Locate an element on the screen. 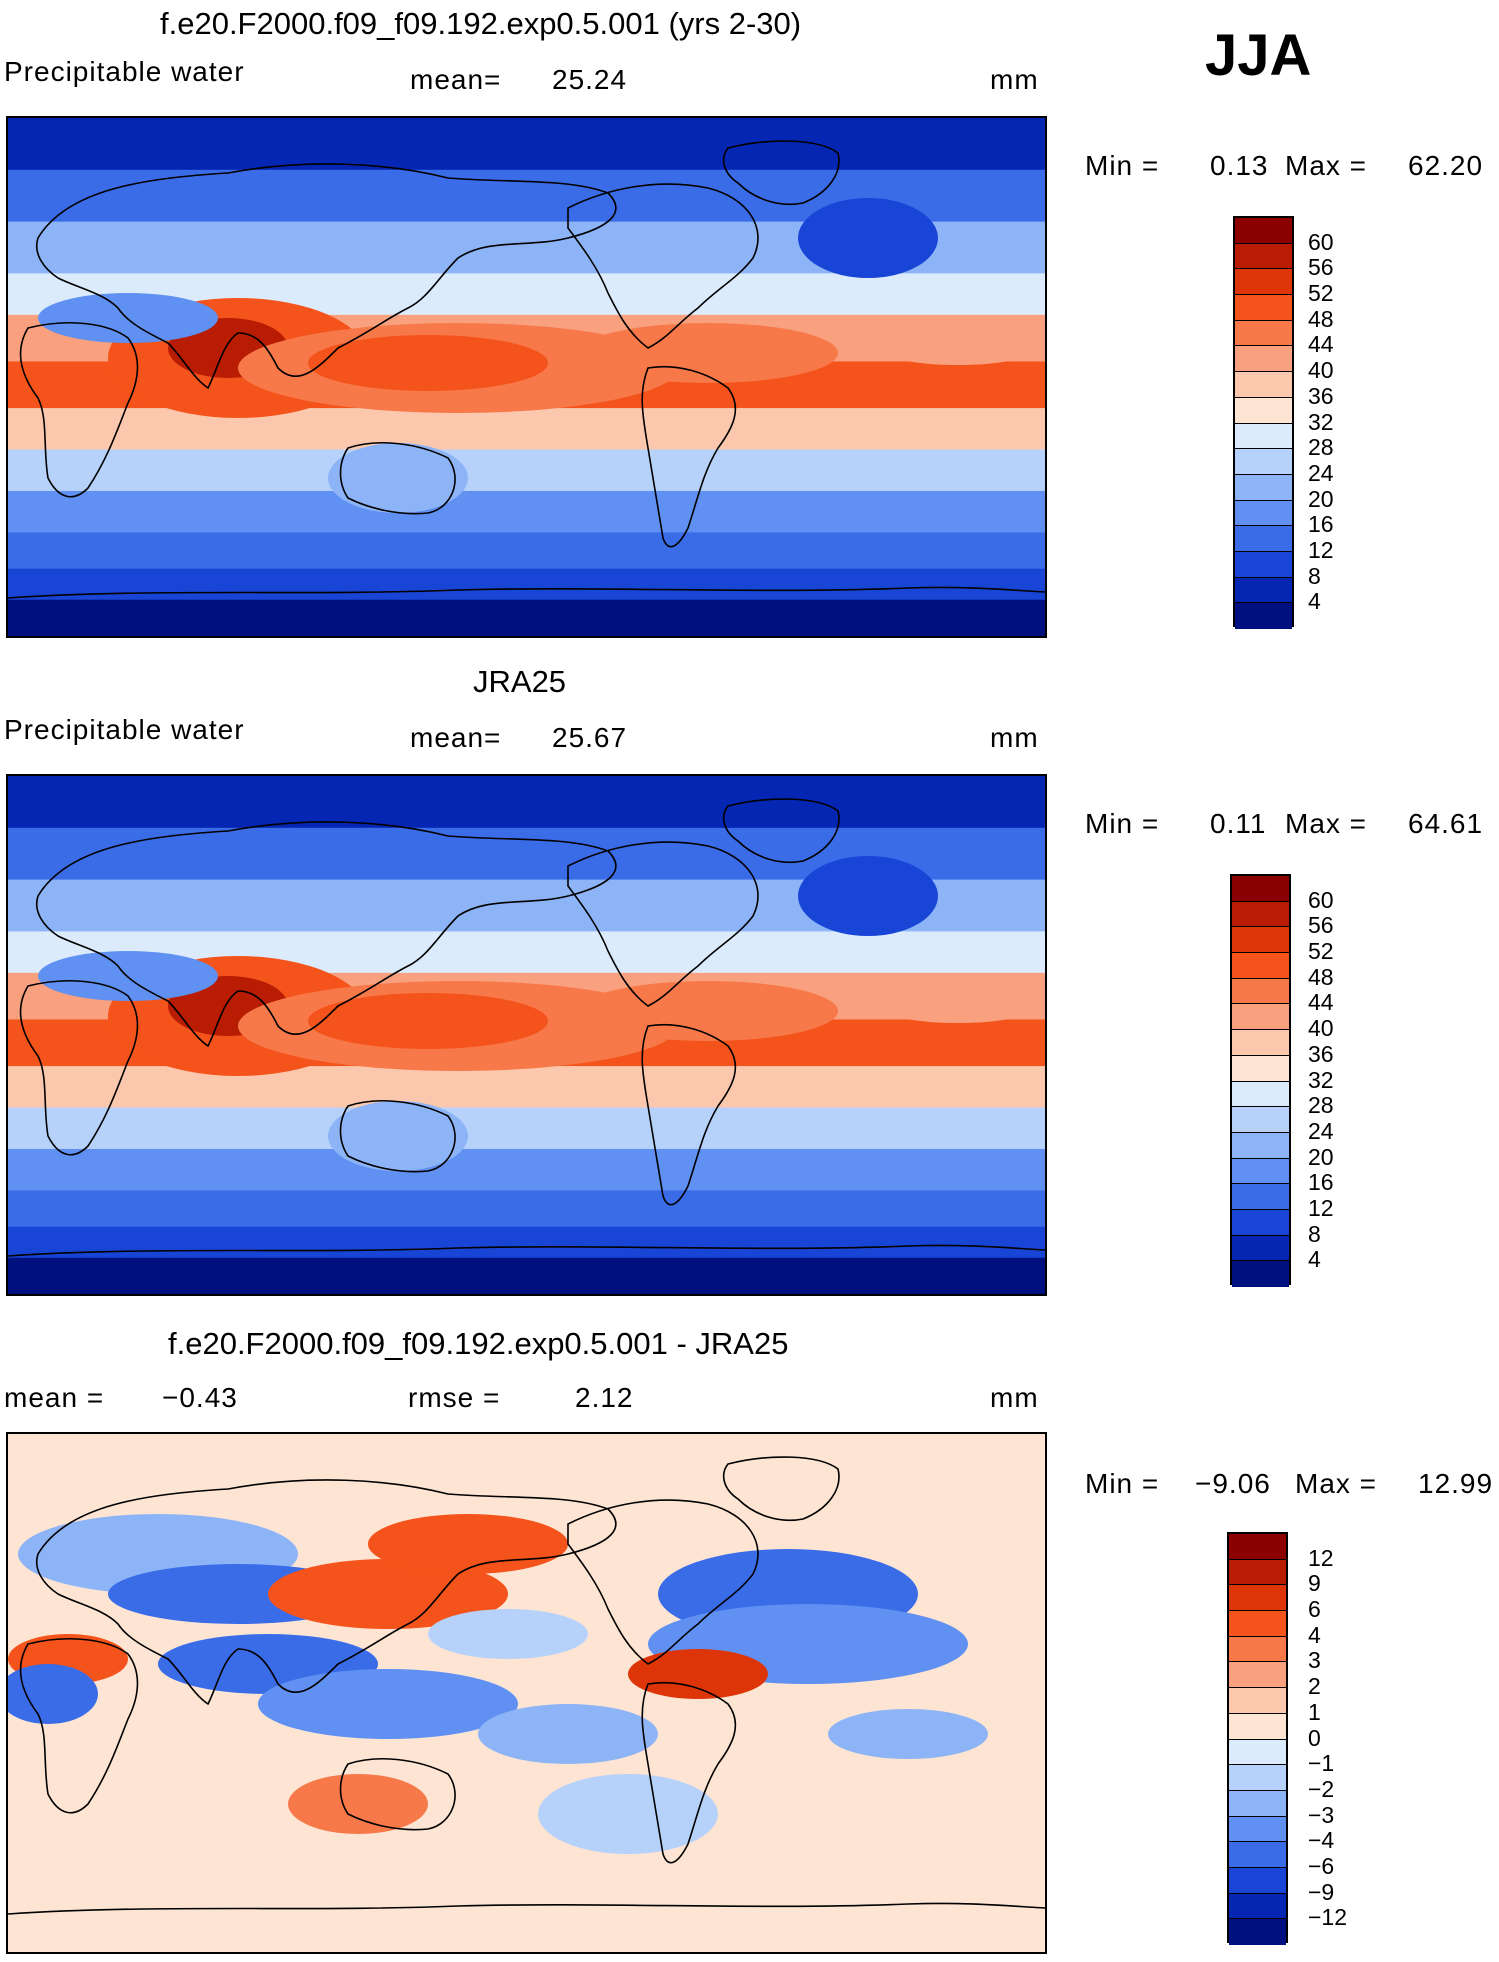 The image size is (1499, 1962). diff-mean-label: mean = is located at coordinates (54, 1397).